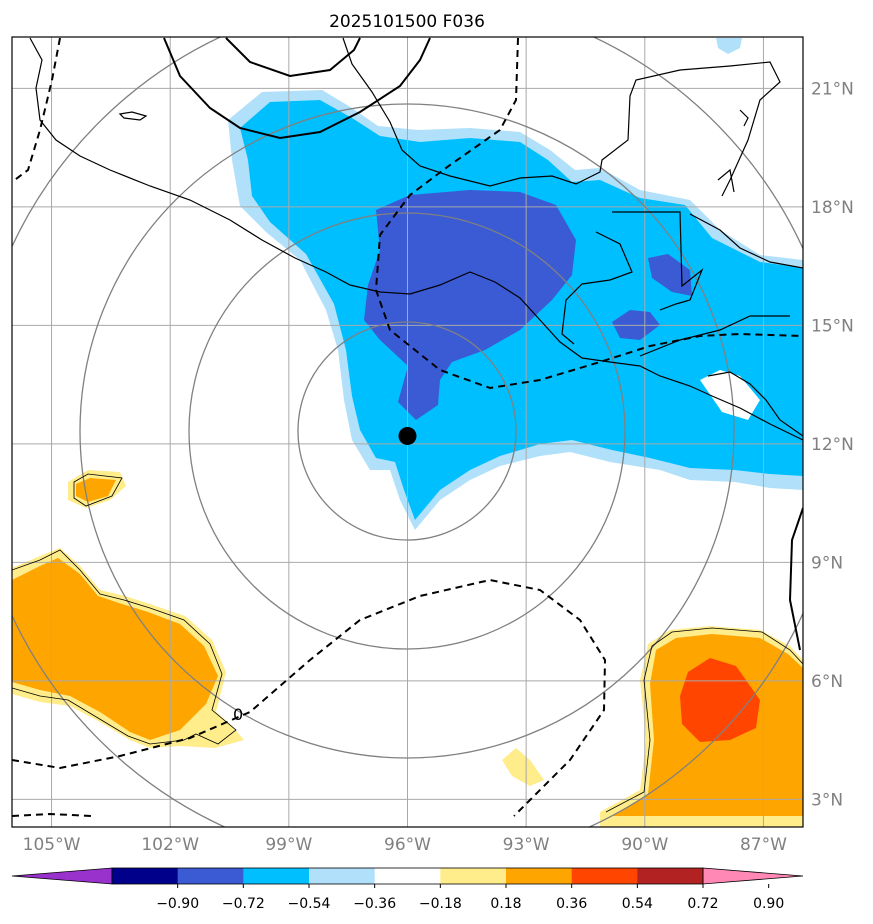 The height and width of the screenshot is (924, 873). Describe the element at coordinates (763, 845) in the screenshot. I see `longitude-tick-label: 87°W` at that location.